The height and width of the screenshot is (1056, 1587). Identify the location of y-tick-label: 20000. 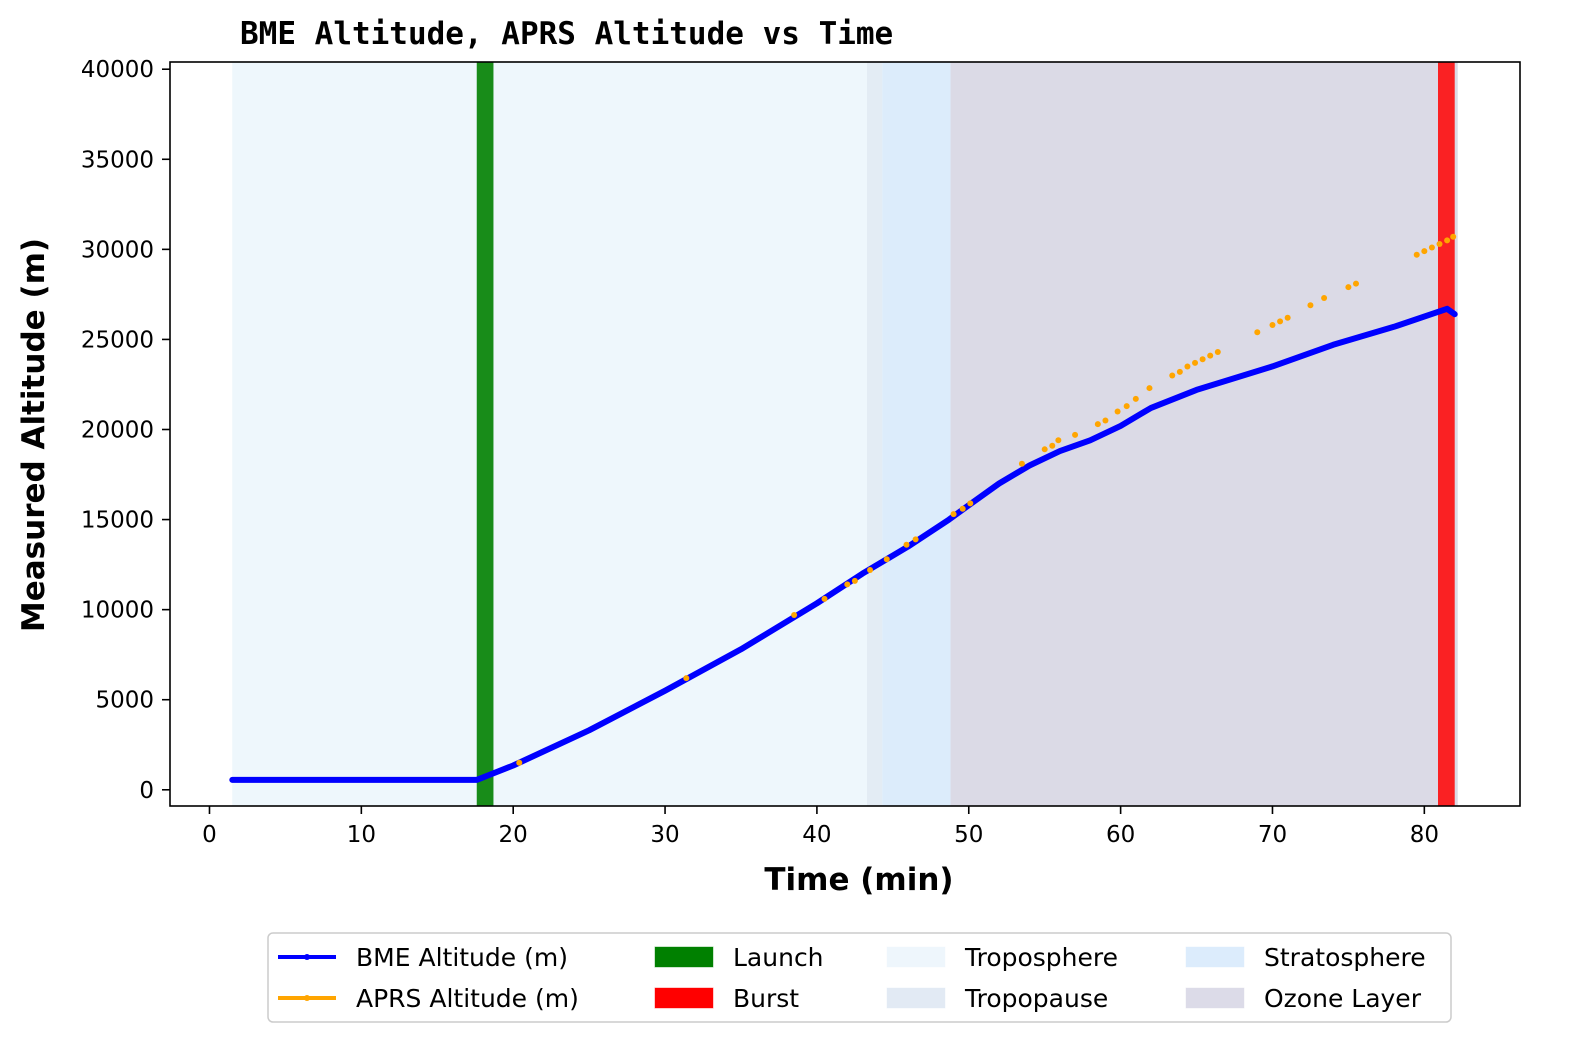
(117, 430).